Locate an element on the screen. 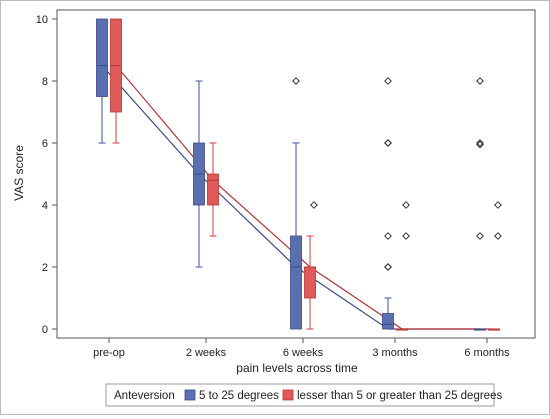  y-tick-label: 4 is located at coordinates (45, 206).